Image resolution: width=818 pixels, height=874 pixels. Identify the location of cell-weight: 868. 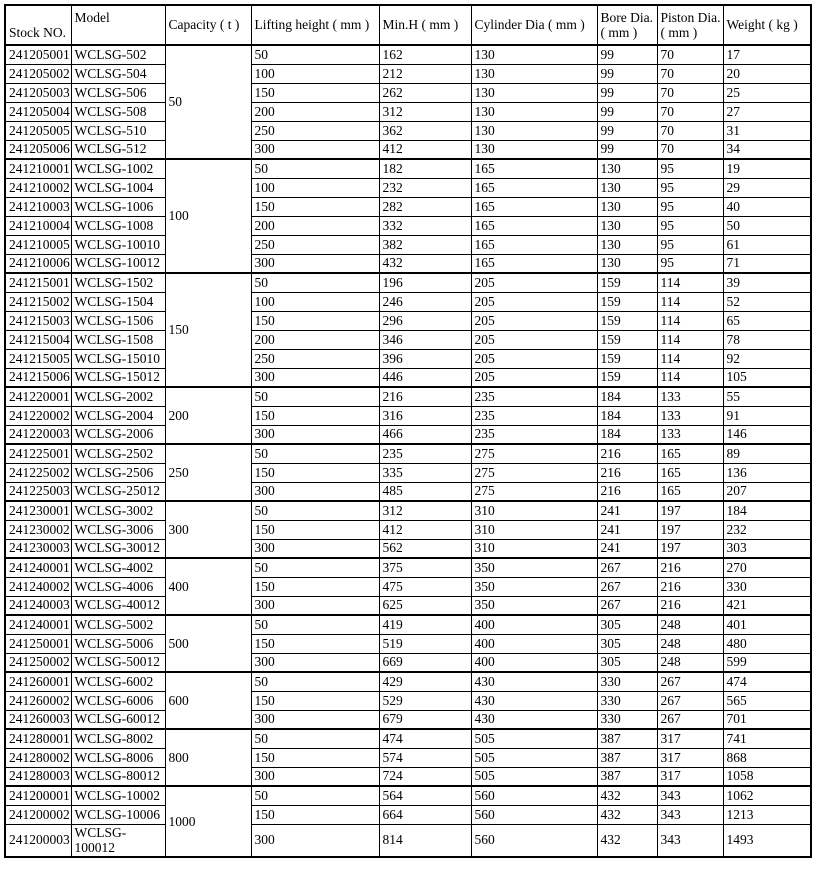
(767, 757).